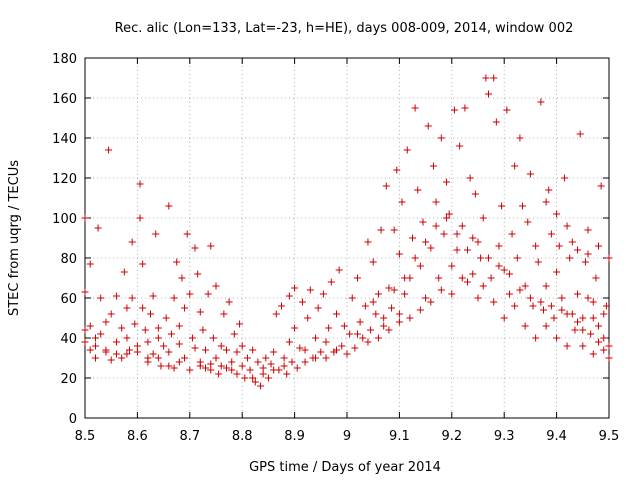  What do you see at coordinates (137, 436) in the screenshot?
I see `x-tick-label: 8.6` at bounding box center [137, 436].